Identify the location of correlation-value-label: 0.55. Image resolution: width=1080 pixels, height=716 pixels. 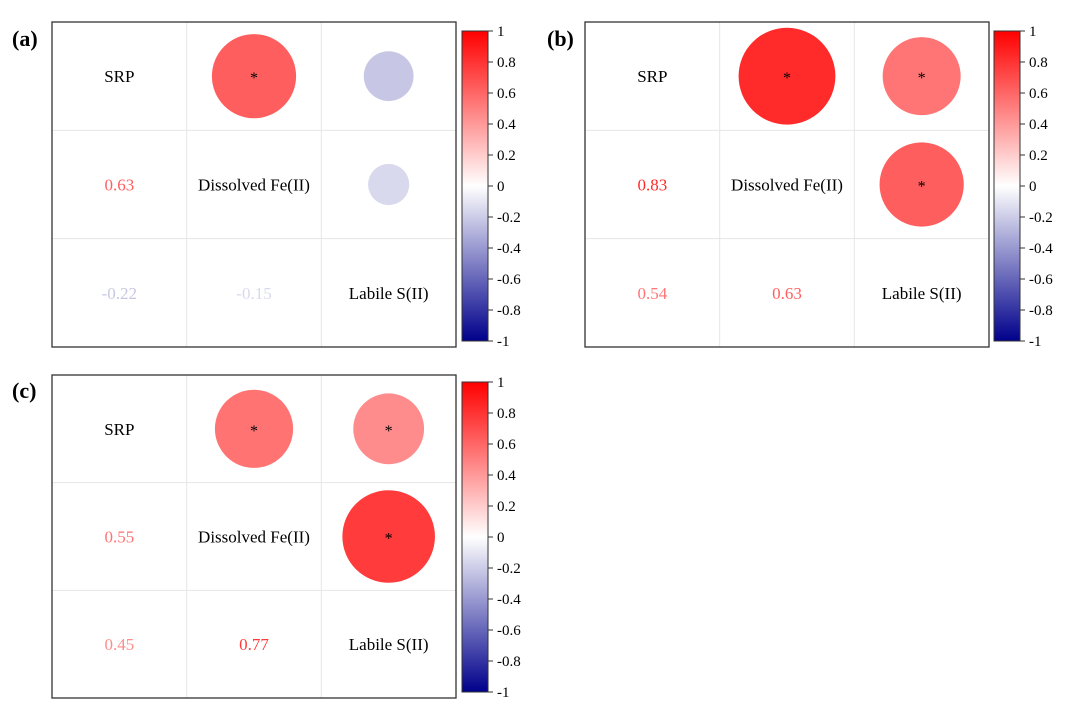
(119, 537).